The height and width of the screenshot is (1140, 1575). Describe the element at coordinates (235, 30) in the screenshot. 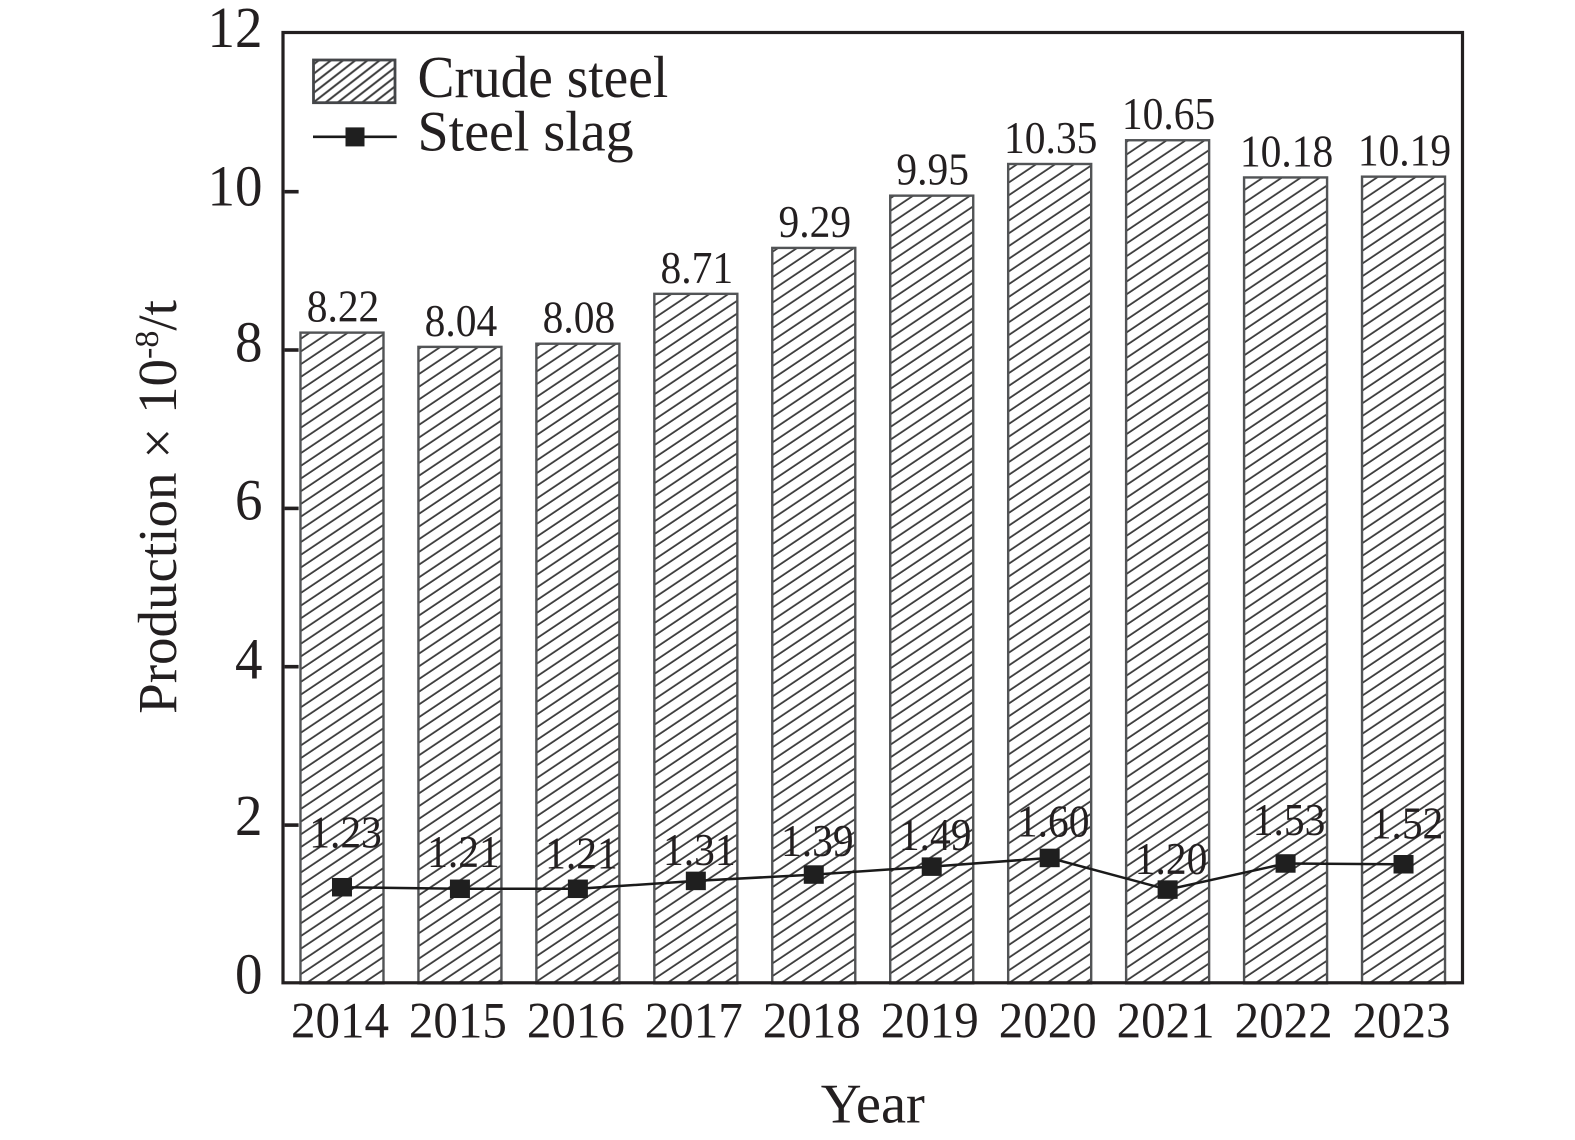

I see `svg-text: 12` at that location.